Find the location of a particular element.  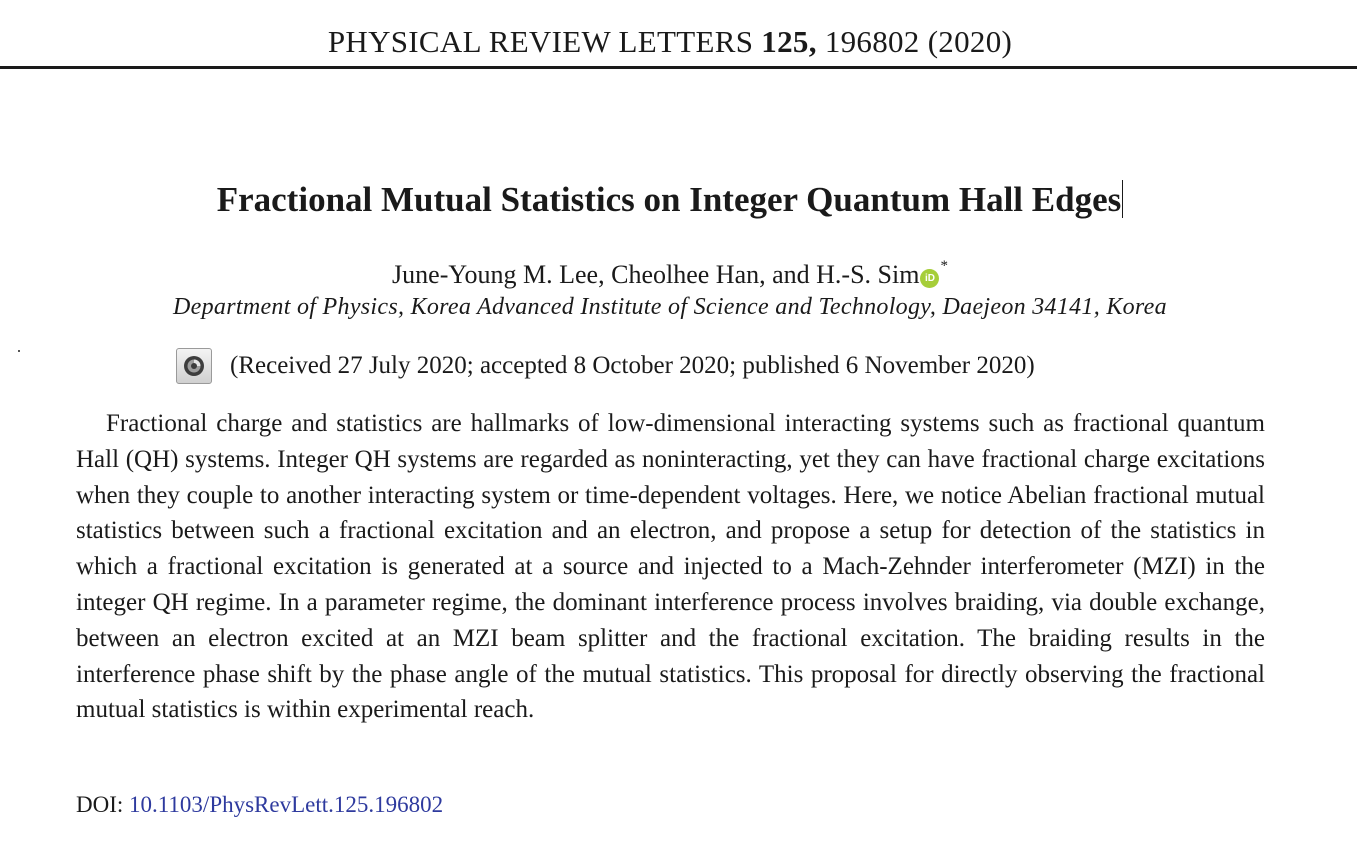

header-rule is located at coordinates (678, 67).